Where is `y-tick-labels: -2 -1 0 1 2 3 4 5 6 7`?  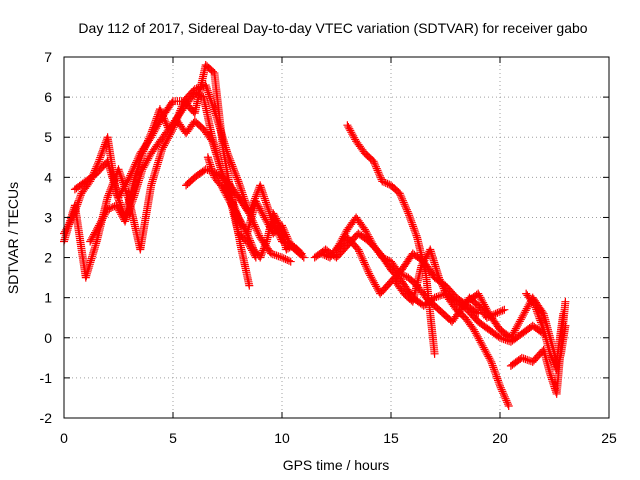
y-tick-labels: -2 -1 0 1 2 3 4 5 6 7 is located at coordinates (46, 237).